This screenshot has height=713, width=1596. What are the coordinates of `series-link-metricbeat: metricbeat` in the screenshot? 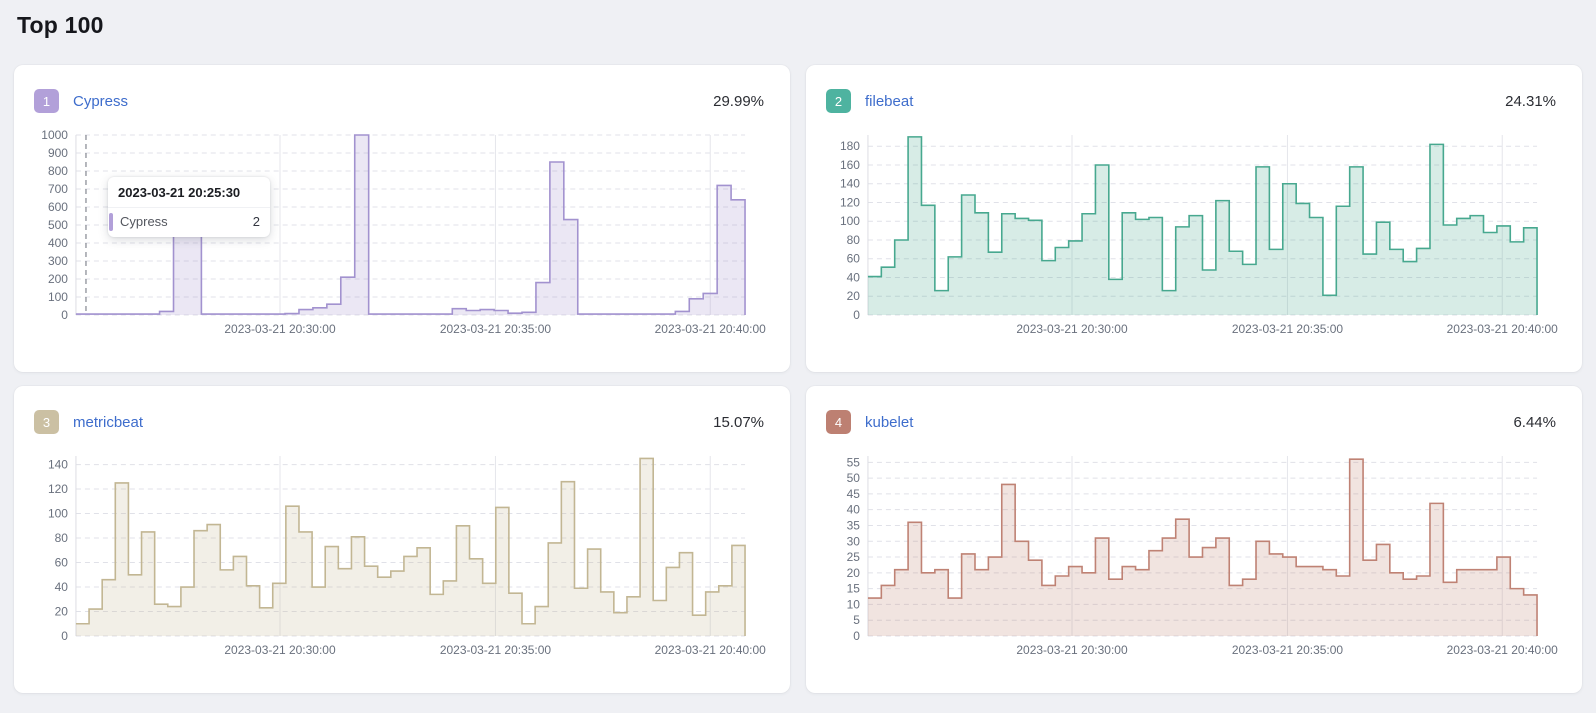 It's located at (108, 422).